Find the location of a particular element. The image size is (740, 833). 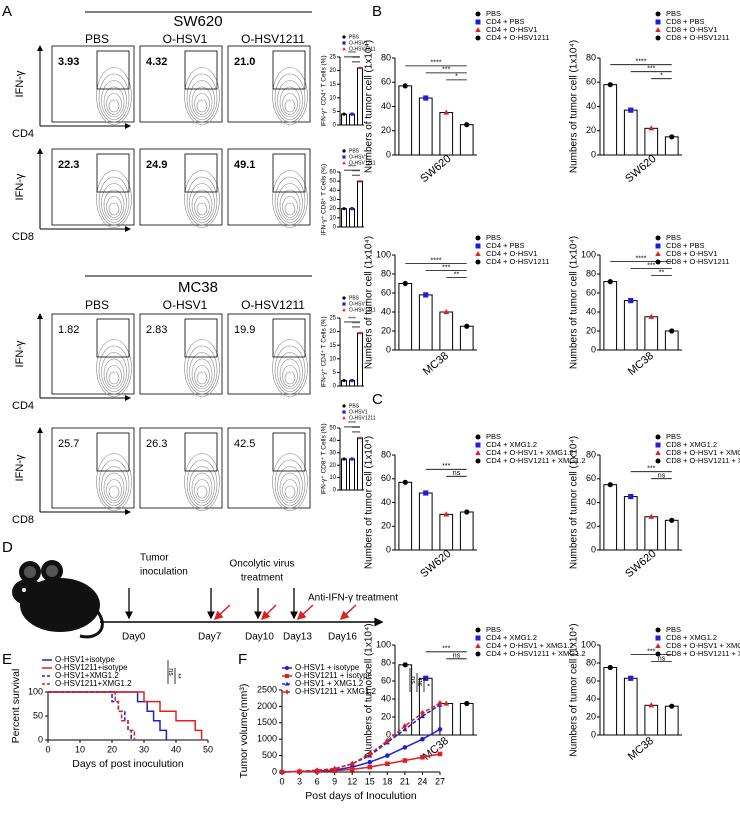

legend-label: O-HSV1+isotype is located at coordinates (85, 659).